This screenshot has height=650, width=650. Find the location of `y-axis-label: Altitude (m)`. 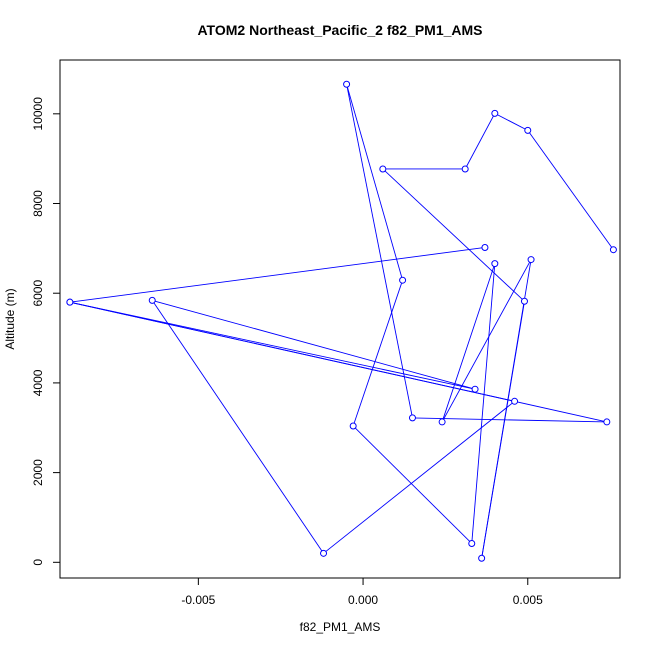

y-axis-label: Altitude (m) is located at coordinates (10, 318).